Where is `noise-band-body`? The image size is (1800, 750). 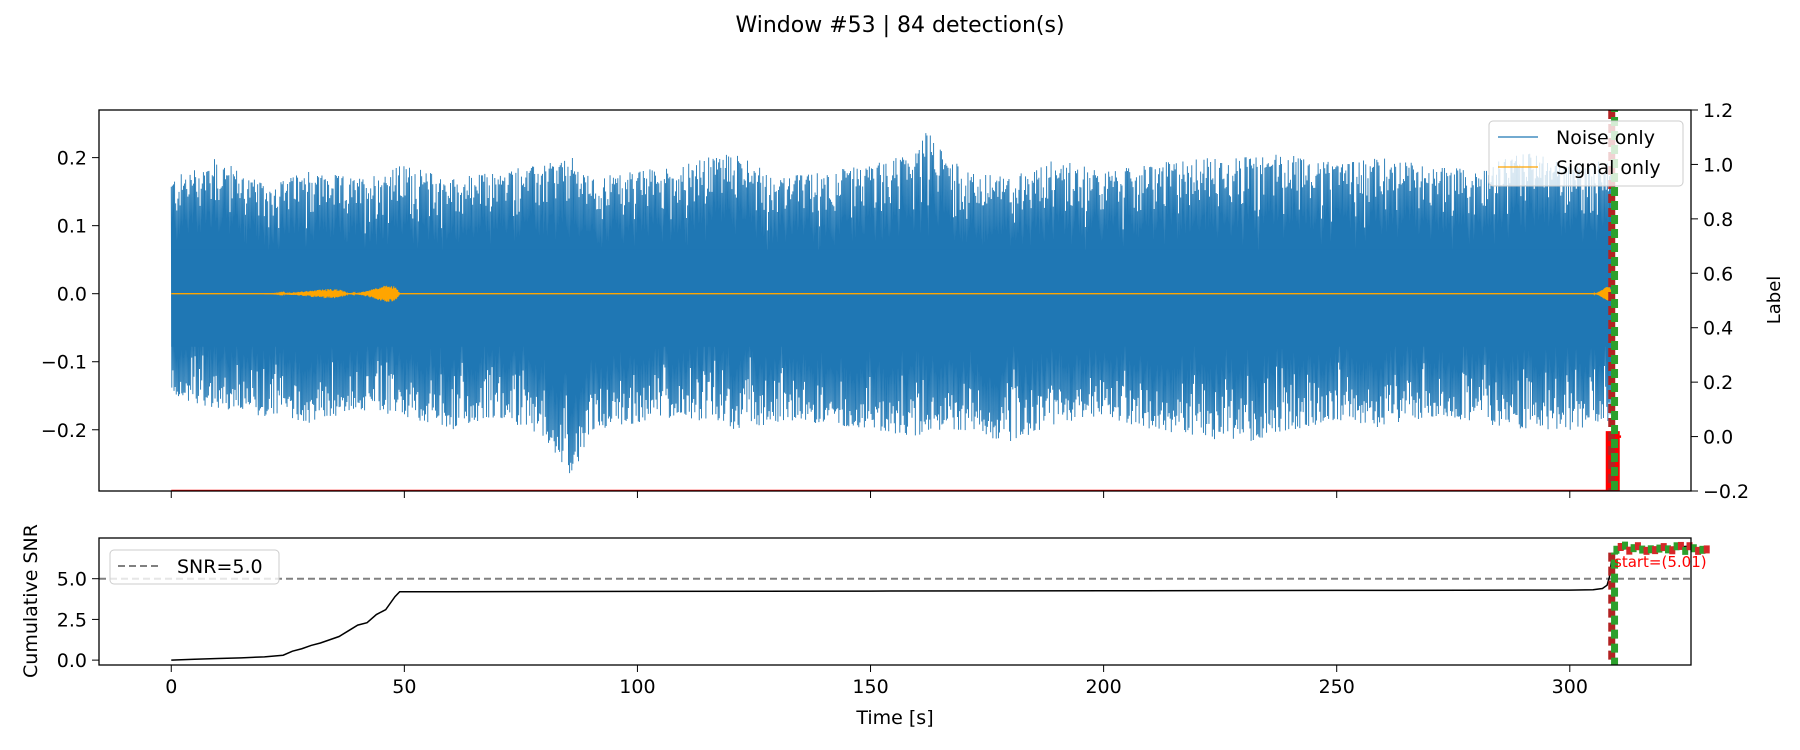 noise-band-body is located at coordinates (891, 298).